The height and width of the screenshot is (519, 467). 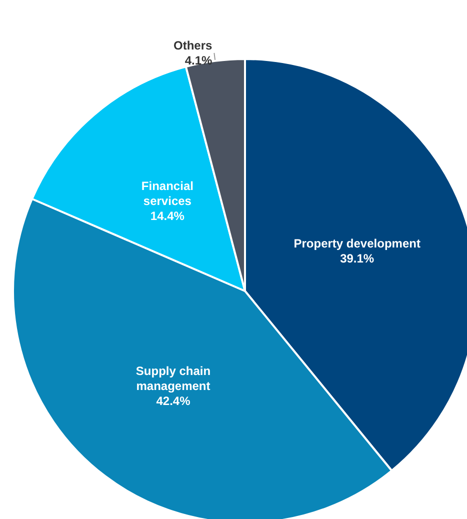 I want to click on slice-label: Financial services, so click(x=167, y=193).